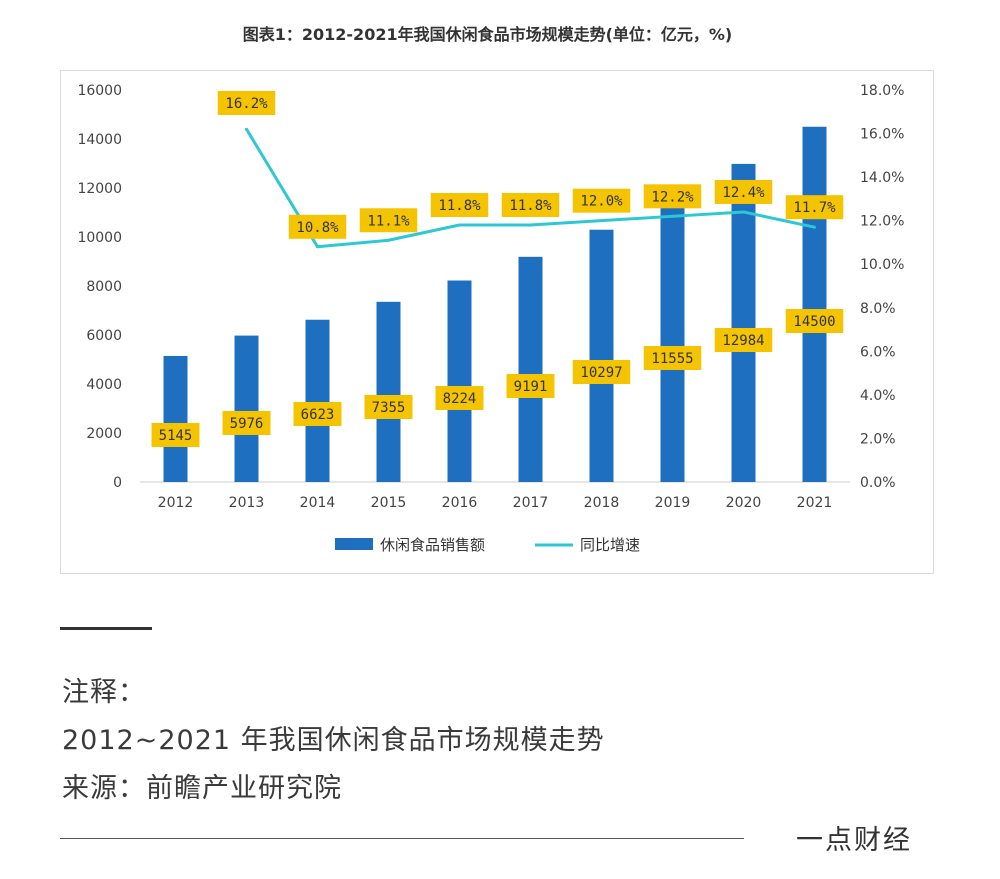 Image resolution: width=1000 pixels, height=879 pixels. Describe the element at coordinates (432, 545) in the screenshot. I see `legend-label-bar: 休闲食品销售额` at that location.